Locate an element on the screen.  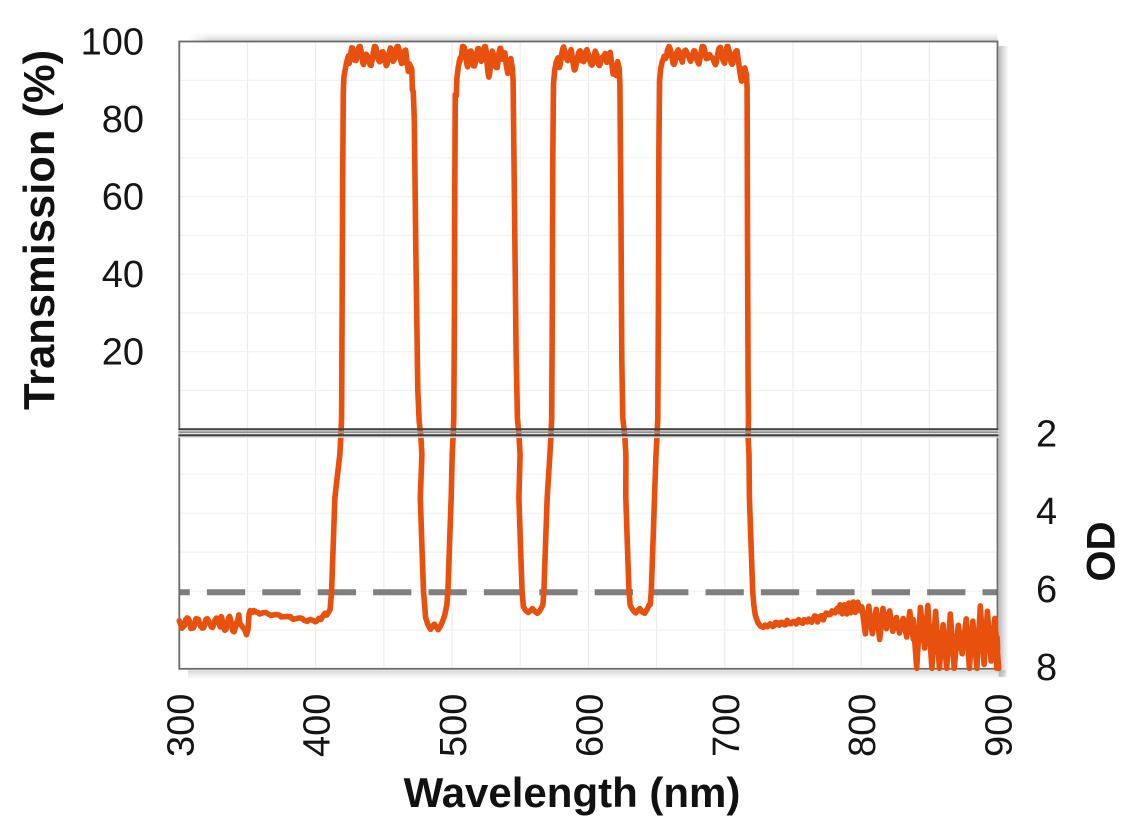
svg-text: 600 is located at coordinates (590, 725).